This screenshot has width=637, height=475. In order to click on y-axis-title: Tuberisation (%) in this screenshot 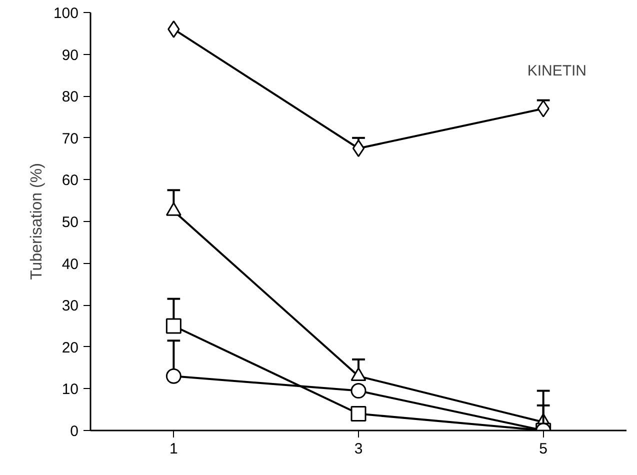, I will do `click(37, 221)`.